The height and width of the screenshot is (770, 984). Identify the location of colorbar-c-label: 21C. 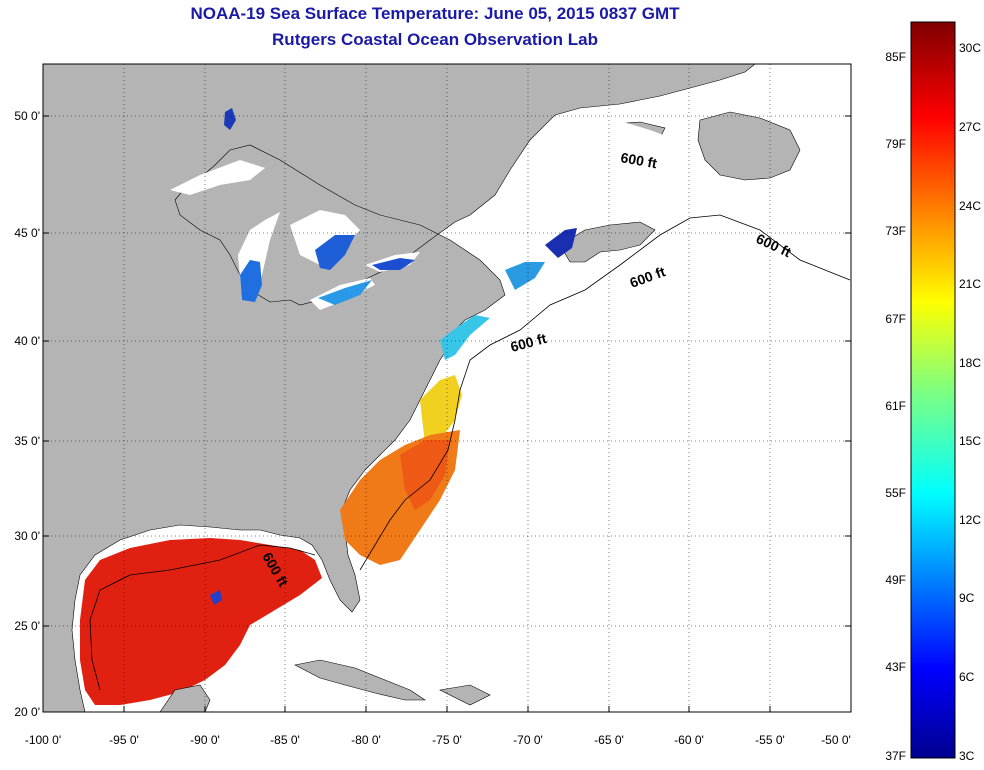
(970, 284).